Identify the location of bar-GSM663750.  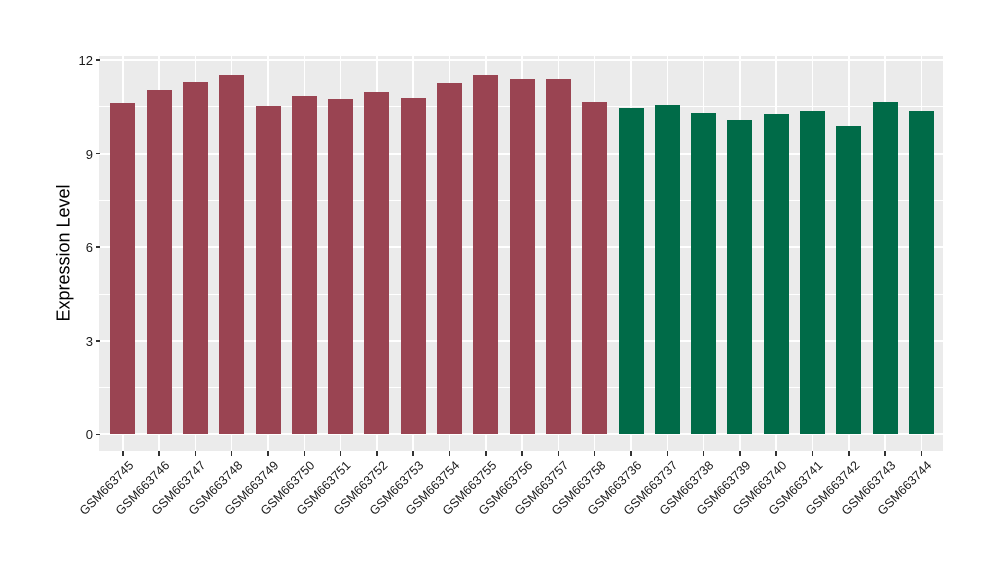
(304, 265).